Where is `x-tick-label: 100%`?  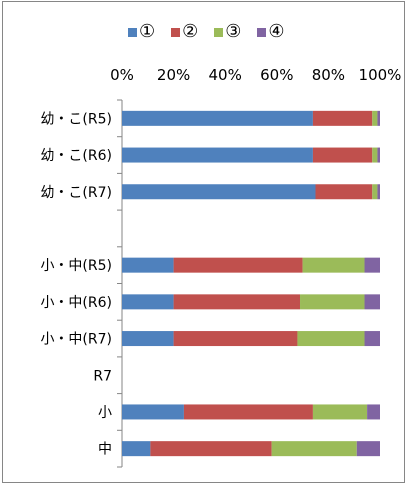
x-tick-label: 100% is located at coordinates (380, 75).